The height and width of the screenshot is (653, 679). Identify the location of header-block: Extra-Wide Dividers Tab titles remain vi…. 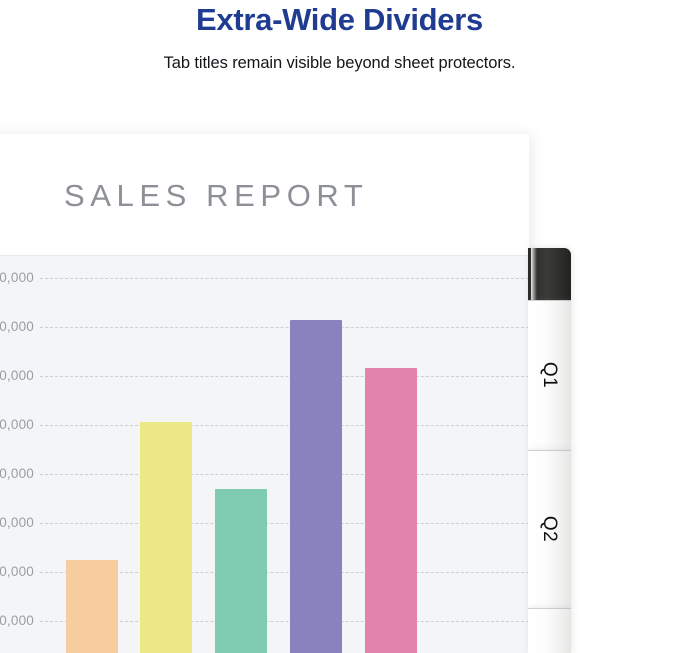
(339, 37).